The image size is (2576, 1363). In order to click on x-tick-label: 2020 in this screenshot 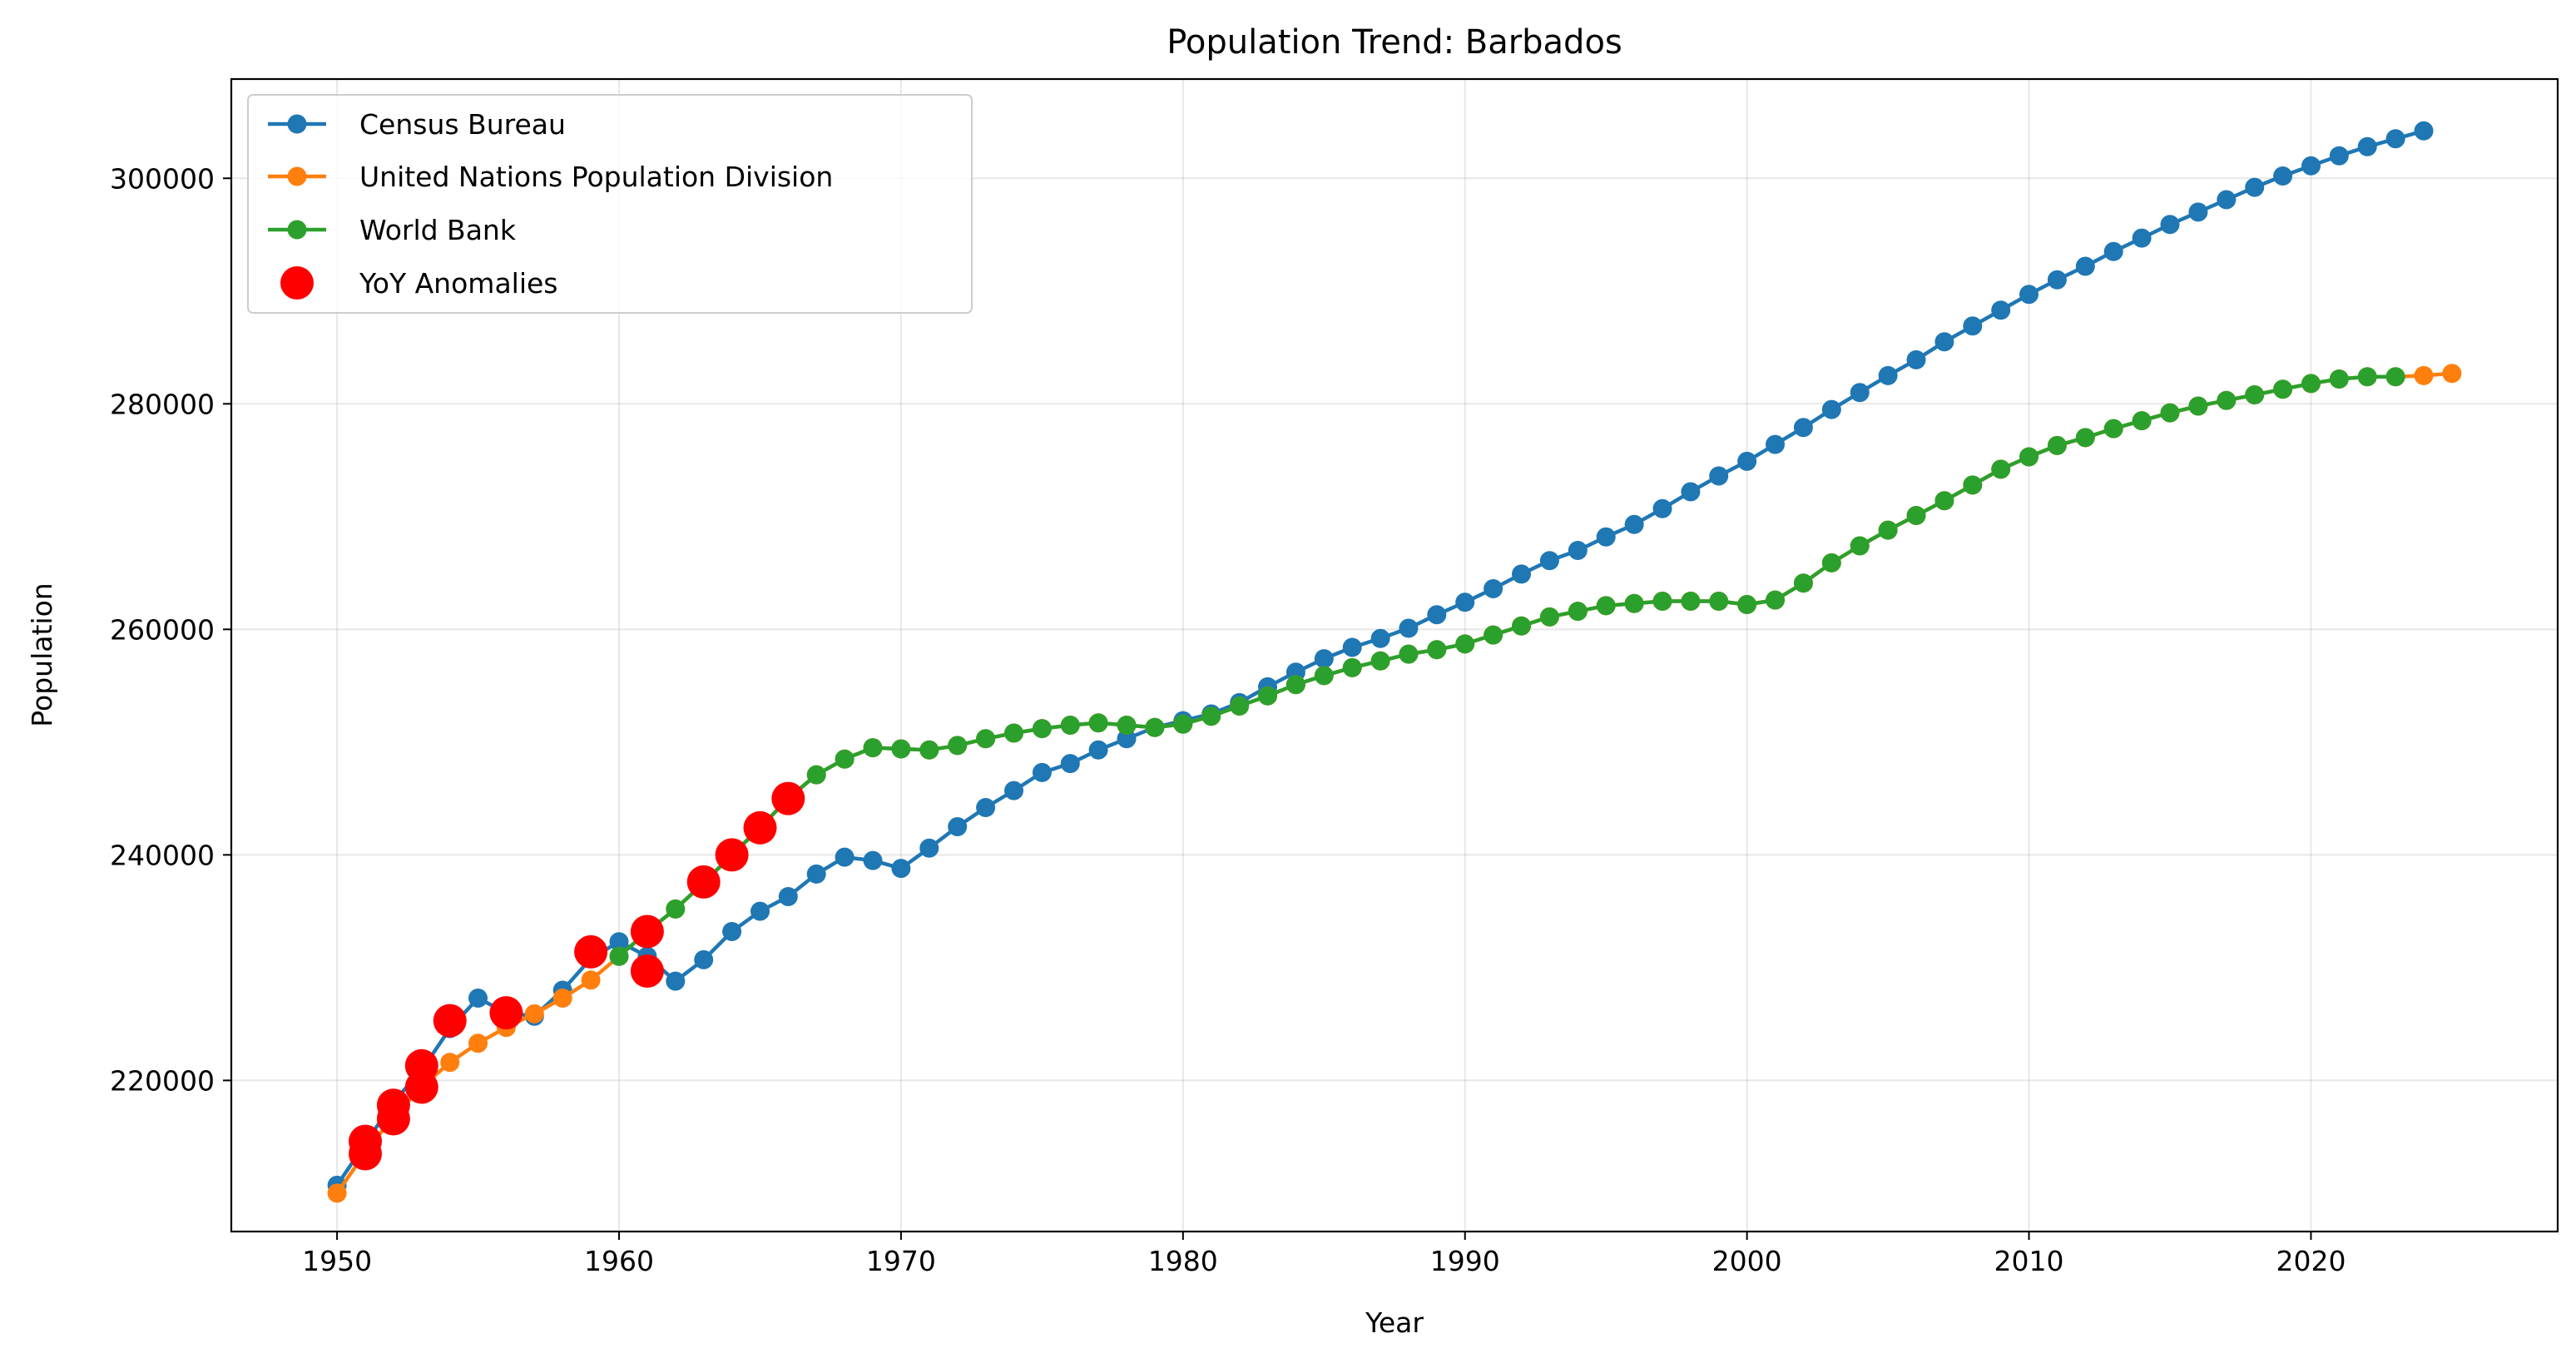, I will do `click(2311, 1261)`.